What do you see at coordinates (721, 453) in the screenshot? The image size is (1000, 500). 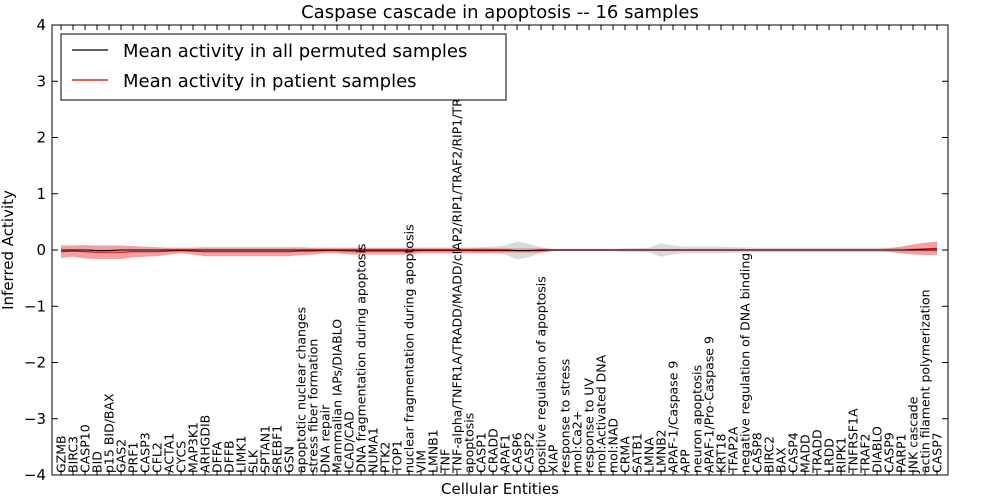 I see `x-tick-label: KRT18` at bounding box center [721, 453].